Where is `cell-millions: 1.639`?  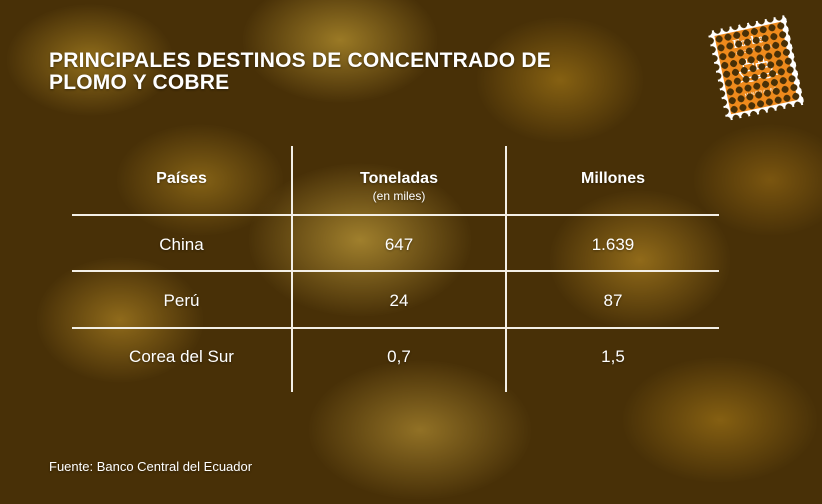 cell-millions: 1.639 is located at coordinates (613, 244).